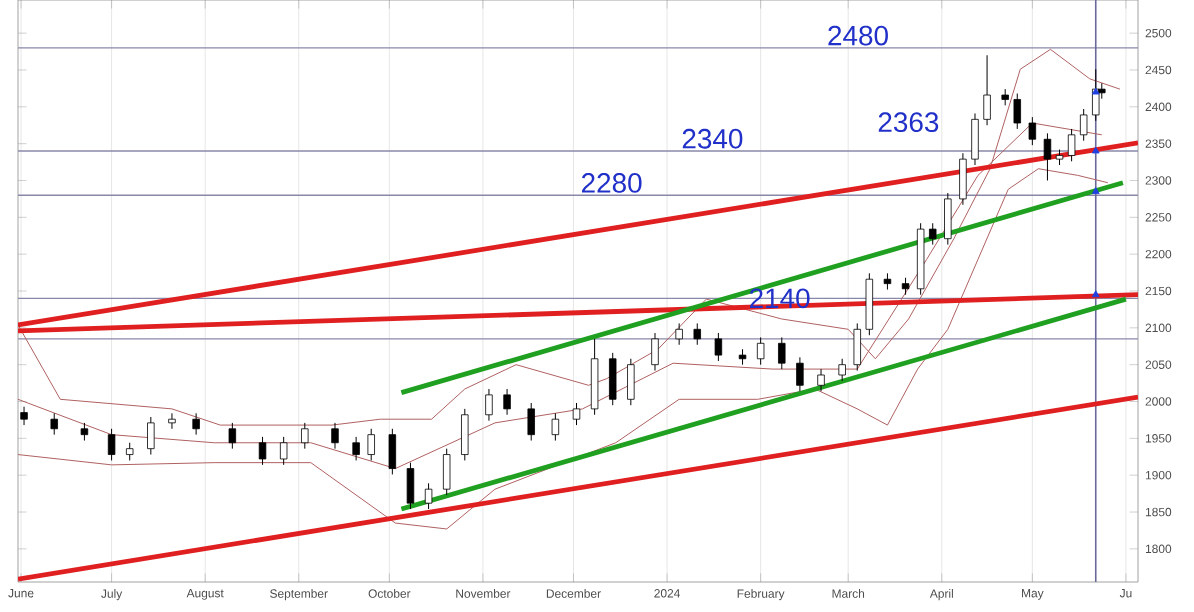 The height and width of the screenshot is (612, 1194). What do you see at coordinates (858, 35) in the screenshot?
I see `ref-line-label: 2480` at bounding box center [858, 35].